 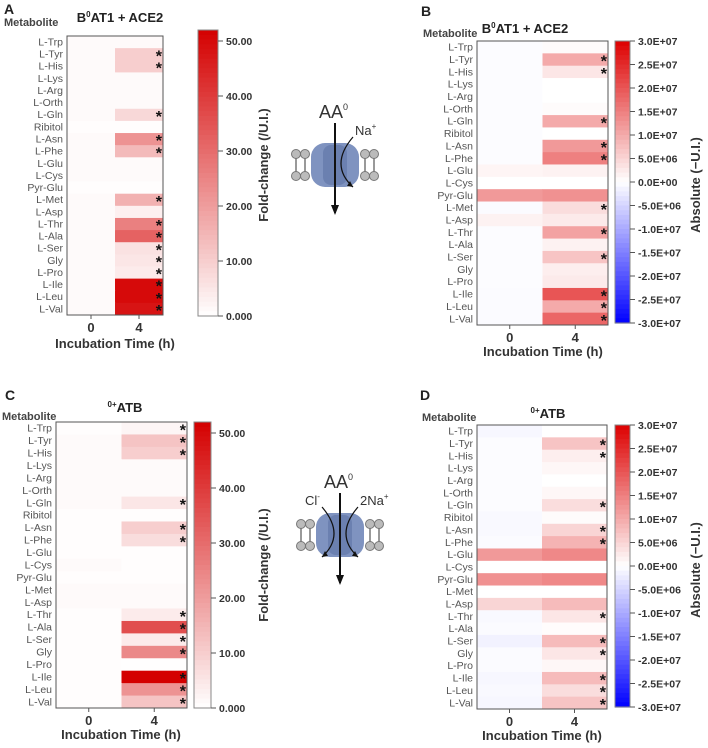 I want to click on row-label: L-Ile, so click(x=463, y=295).